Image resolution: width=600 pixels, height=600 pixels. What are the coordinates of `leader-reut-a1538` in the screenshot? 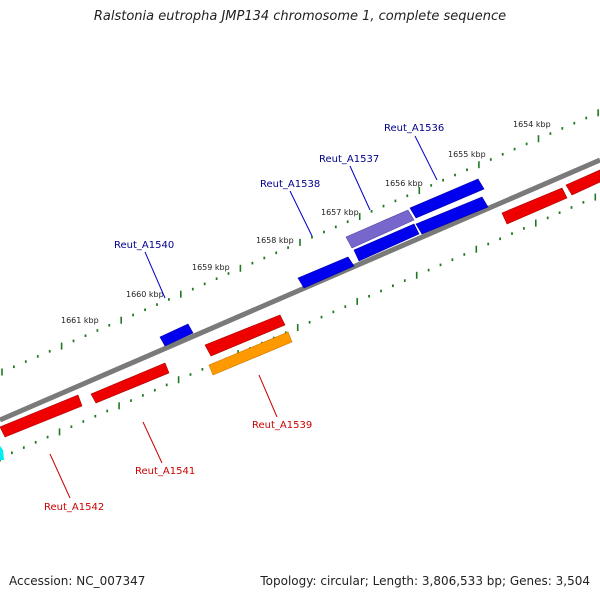 It's located at (301, 213).